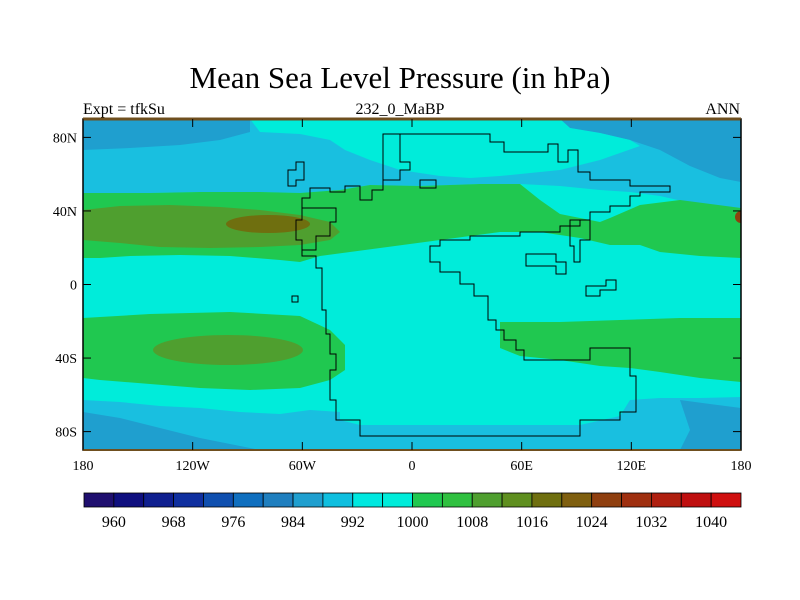 Image resolution: width=800 pixels, height=600 pixels. Describe the element at coordinates (293, 522) in the screenshot. I see `colorbar-label: 984` at that location.